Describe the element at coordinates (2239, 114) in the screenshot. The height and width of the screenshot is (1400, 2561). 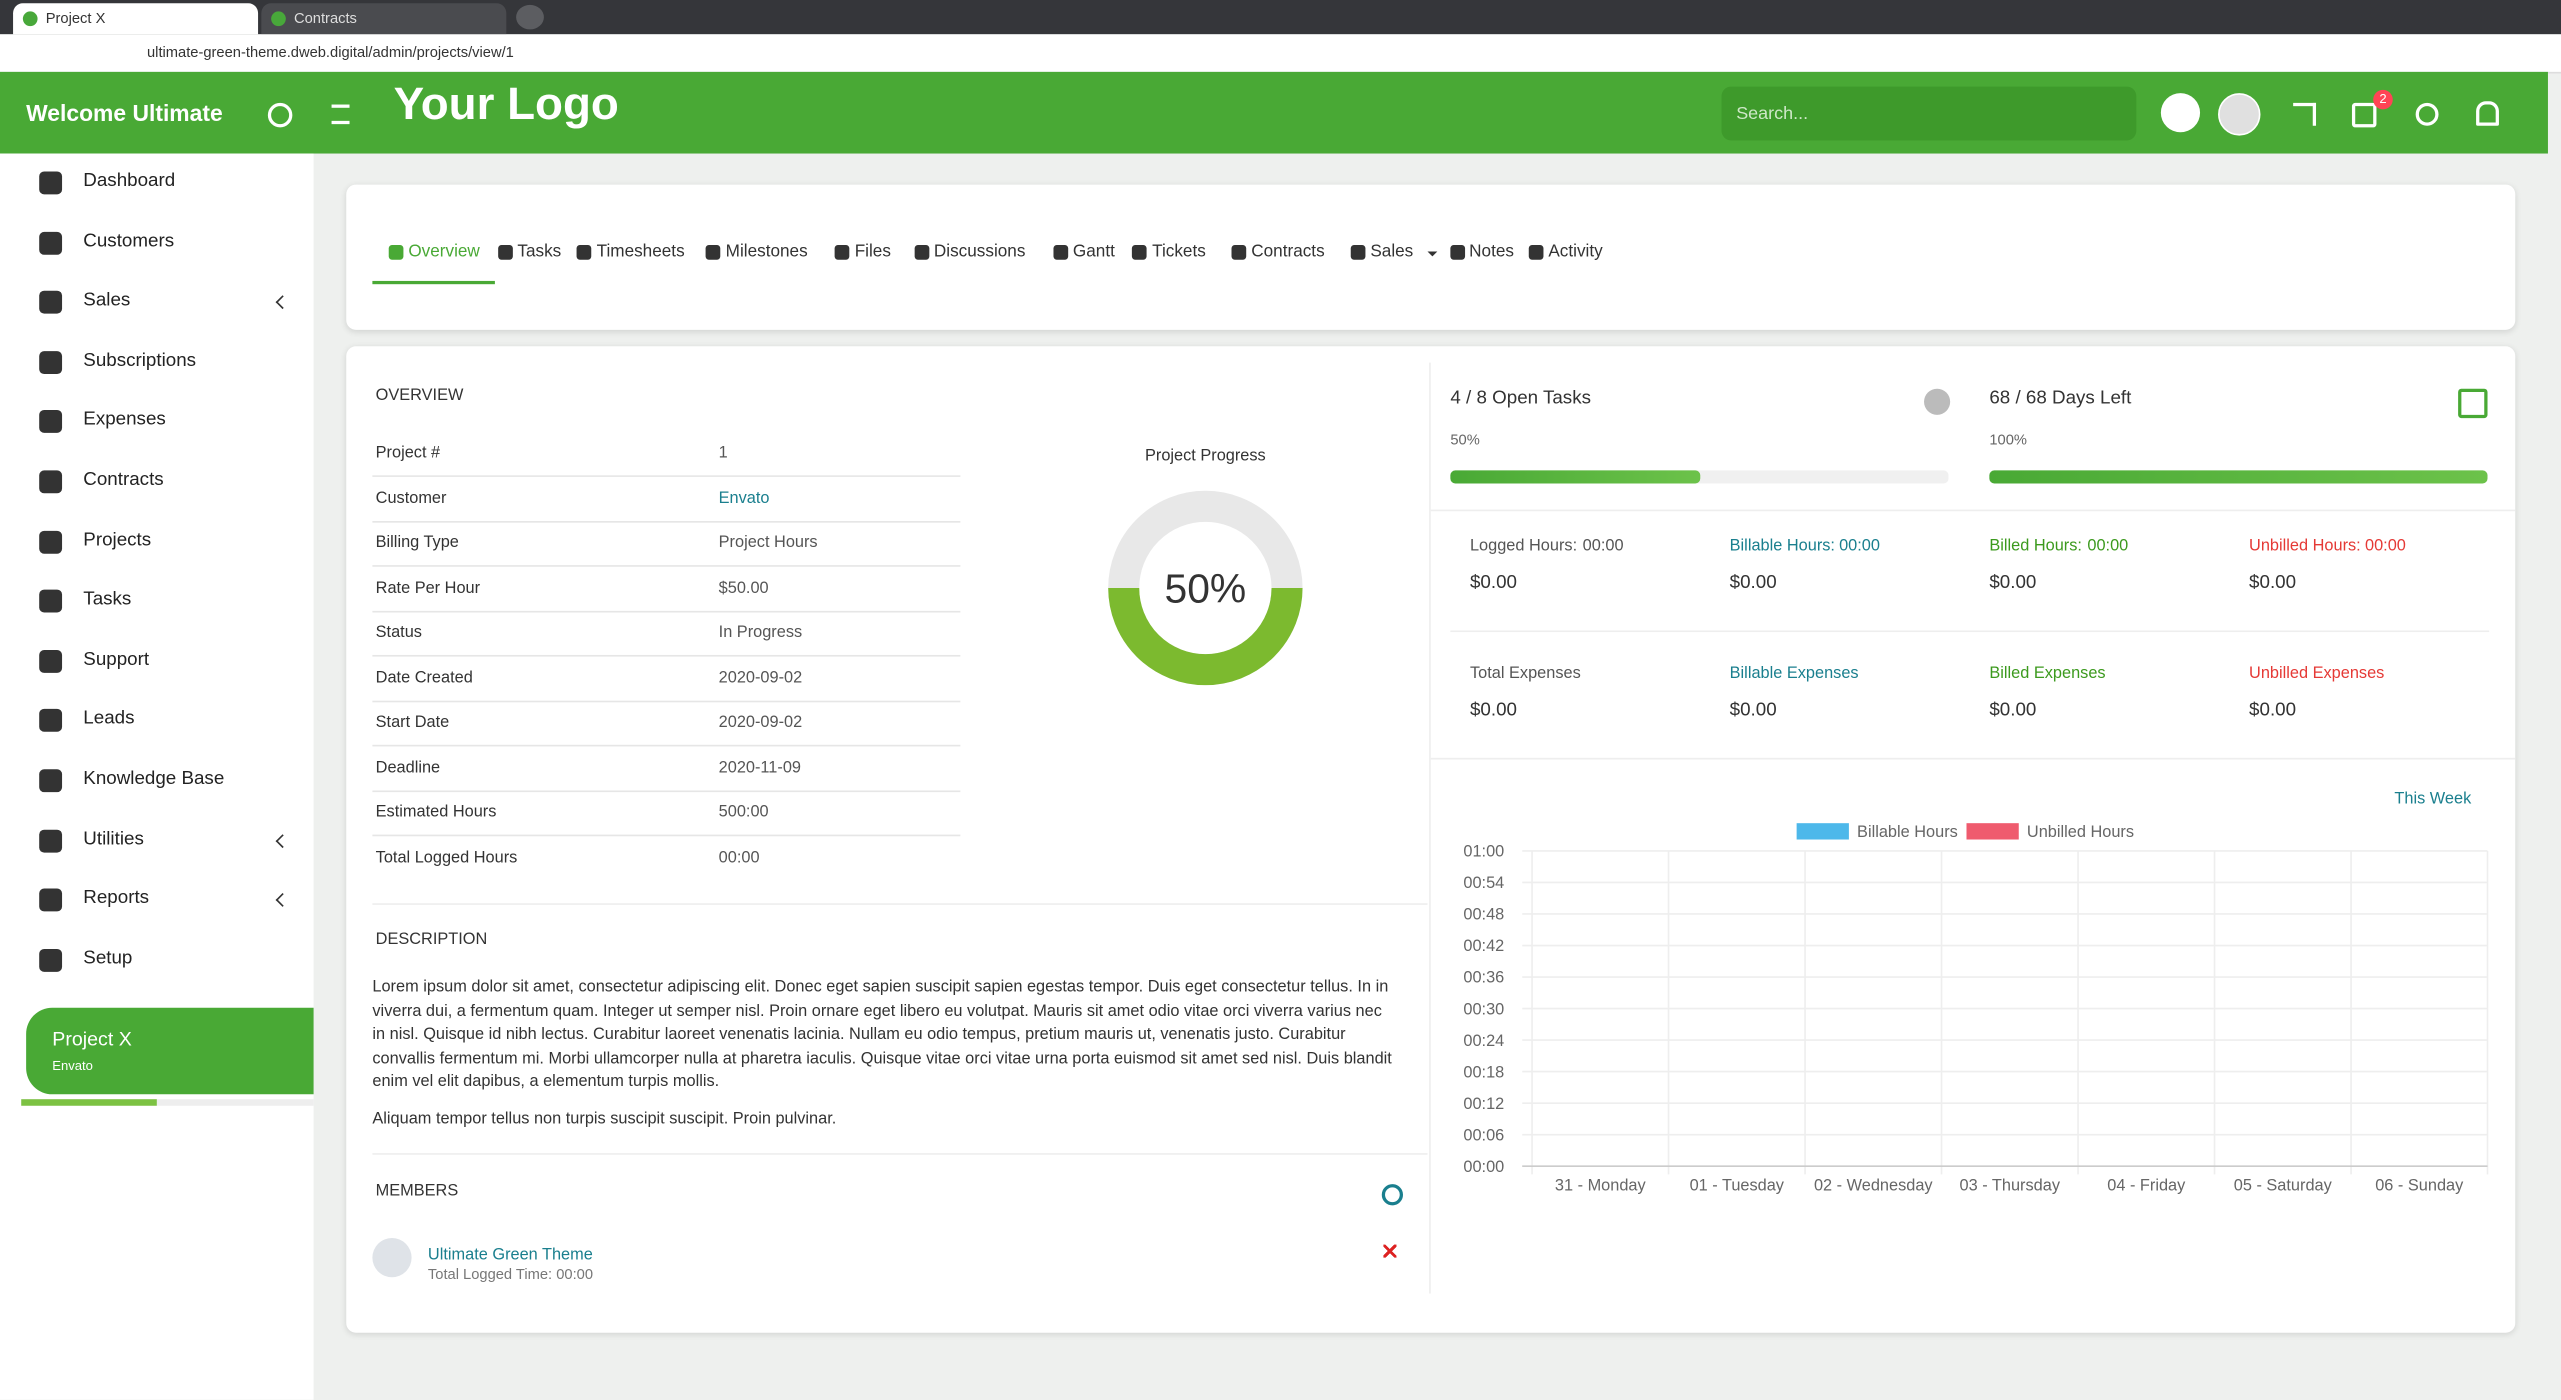
I see `user-avatar` at that location.